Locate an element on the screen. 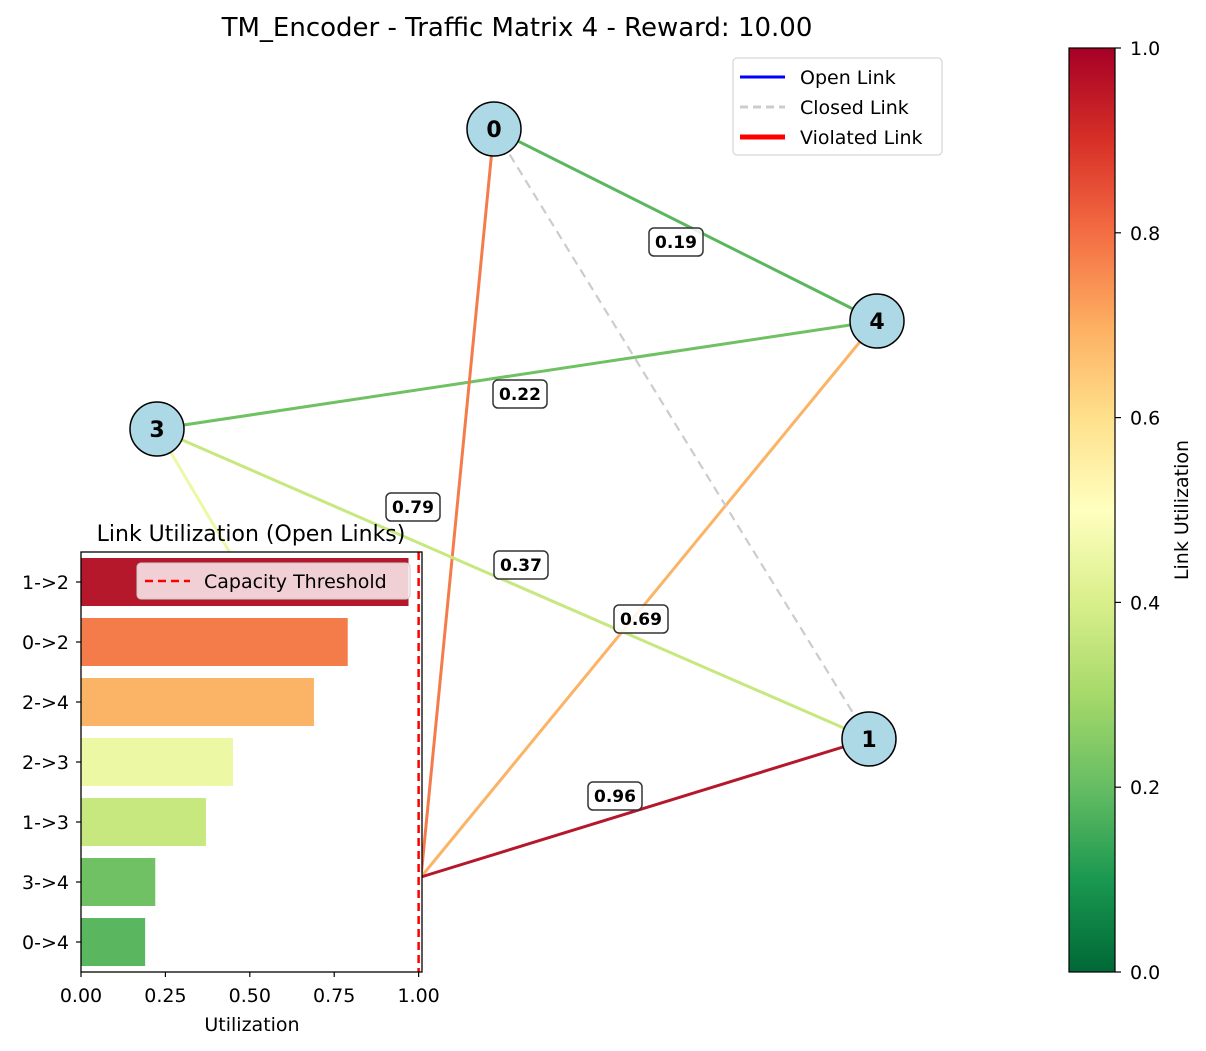 This screenshot has width=1206, height=1051. legend-label-violated: Violated Link is located at coordinates (861, 138).